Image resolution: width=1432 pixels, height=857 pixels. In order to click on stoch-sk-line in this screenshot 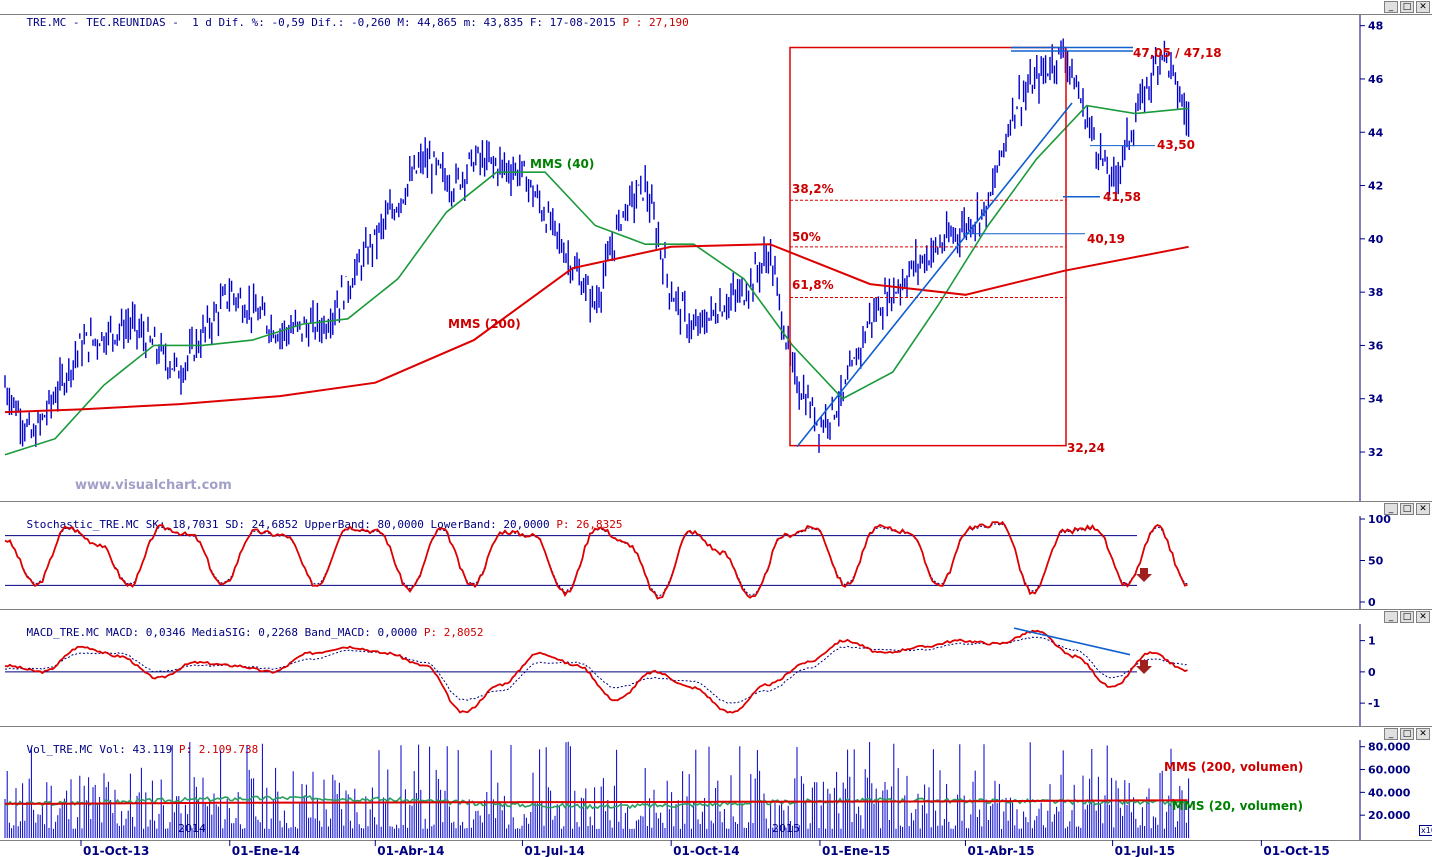, I will do `click(596, 560)`.